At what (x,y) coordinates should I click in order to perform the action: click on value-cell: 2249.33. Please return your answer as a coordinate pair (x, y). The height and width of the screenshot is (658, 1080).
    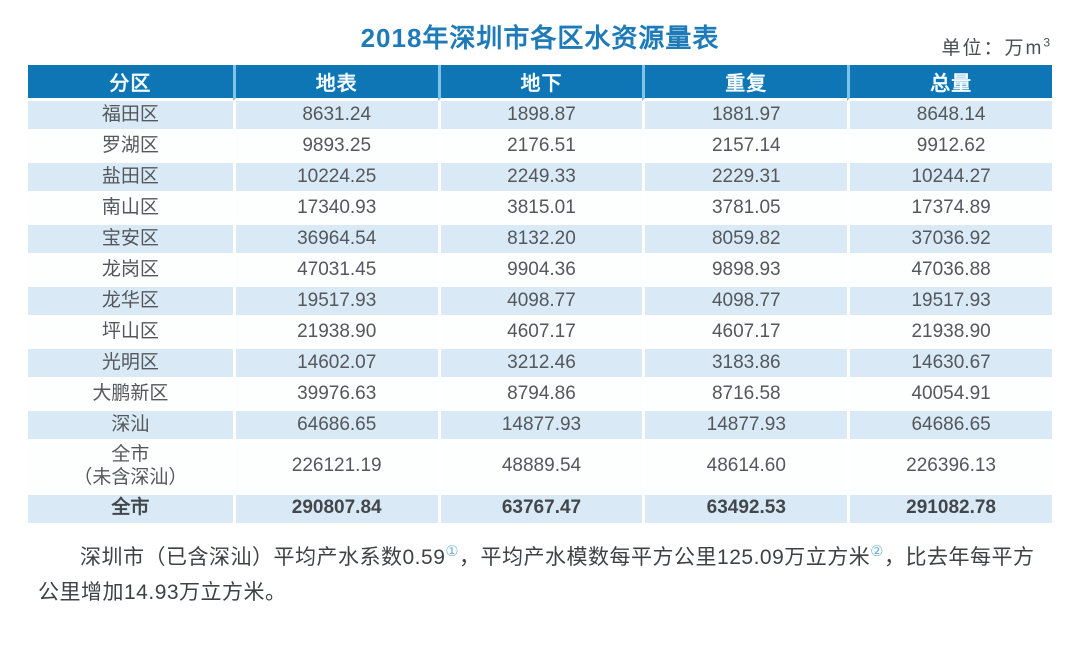
    Looking at the image, I should click on (540, 178).